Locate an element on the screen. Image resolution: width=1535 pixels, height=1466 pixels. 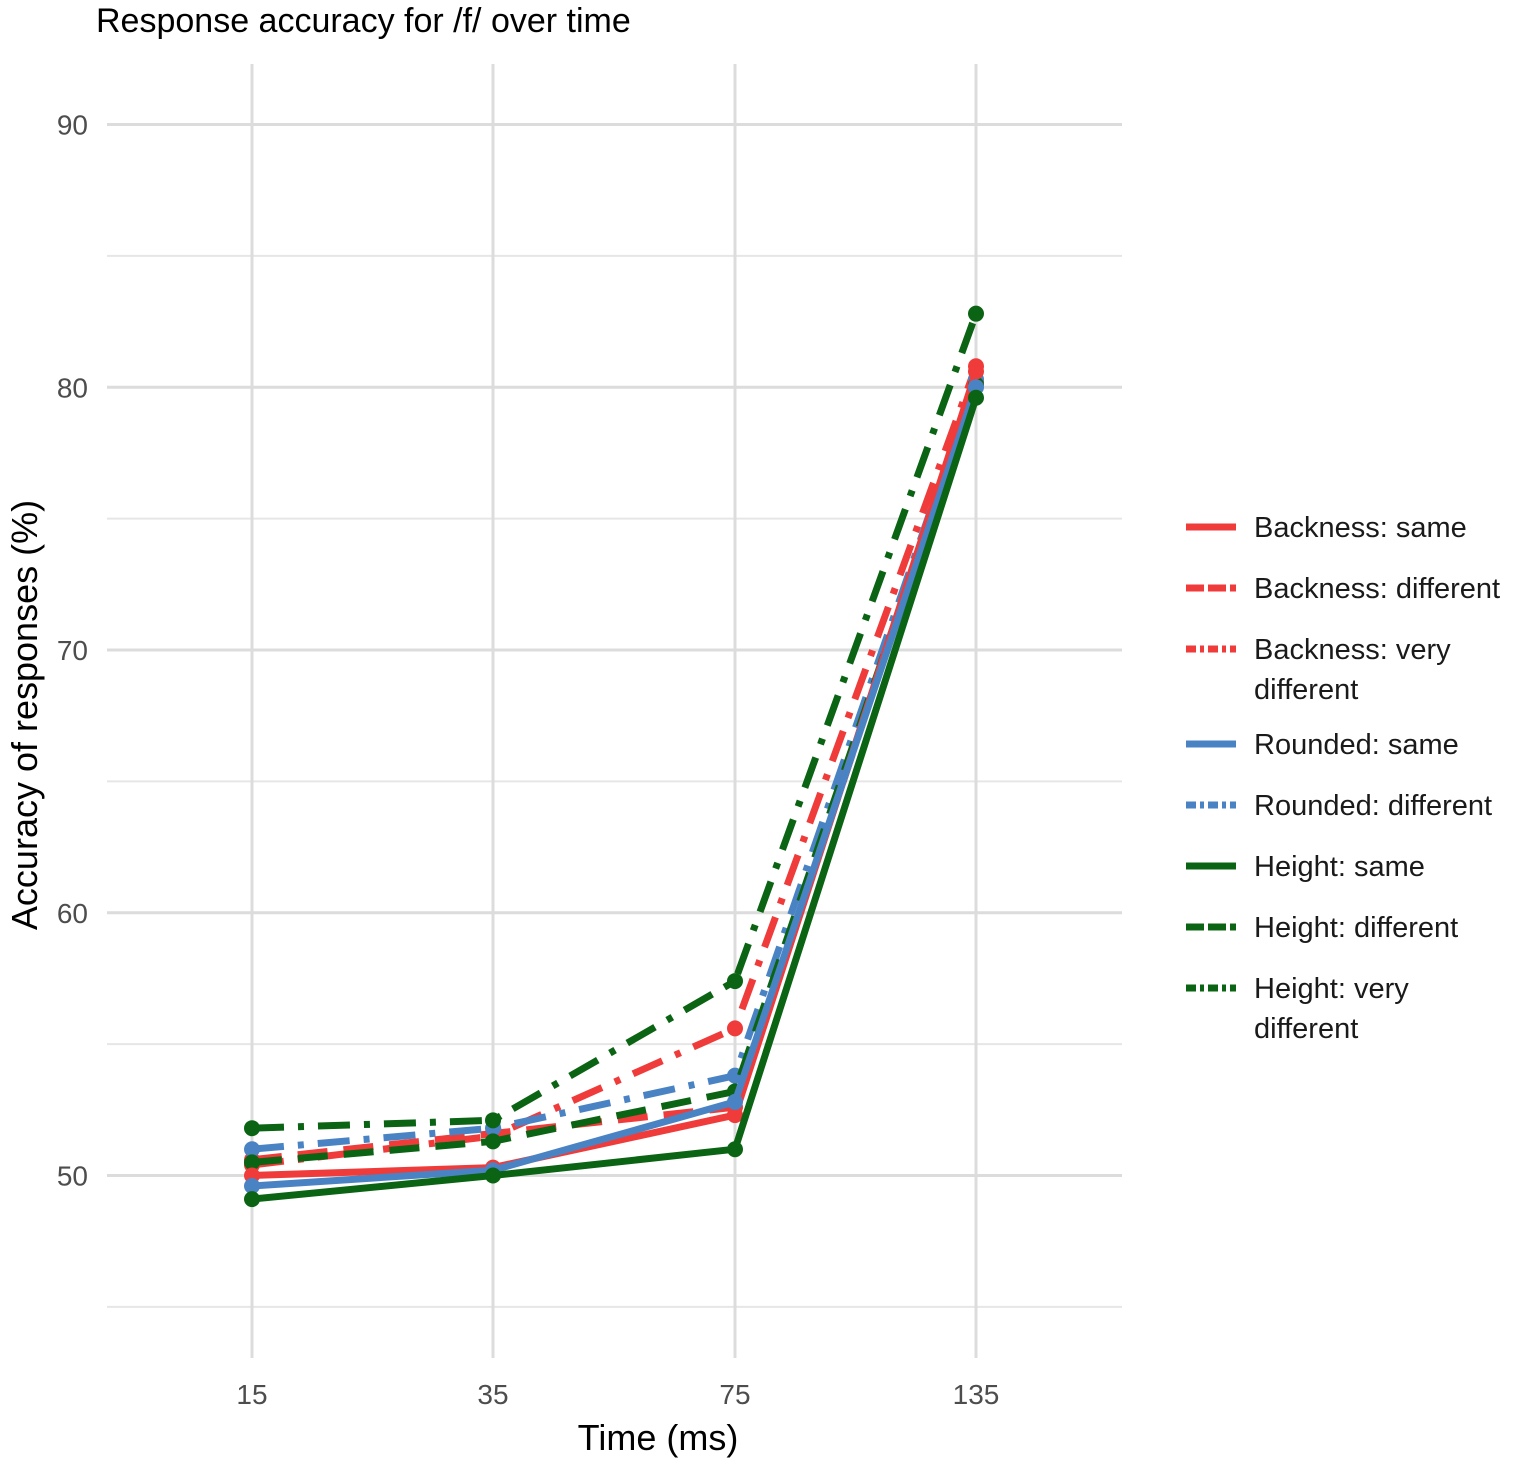
legend-item: Backness: different is located at coordinates (1343, 589).